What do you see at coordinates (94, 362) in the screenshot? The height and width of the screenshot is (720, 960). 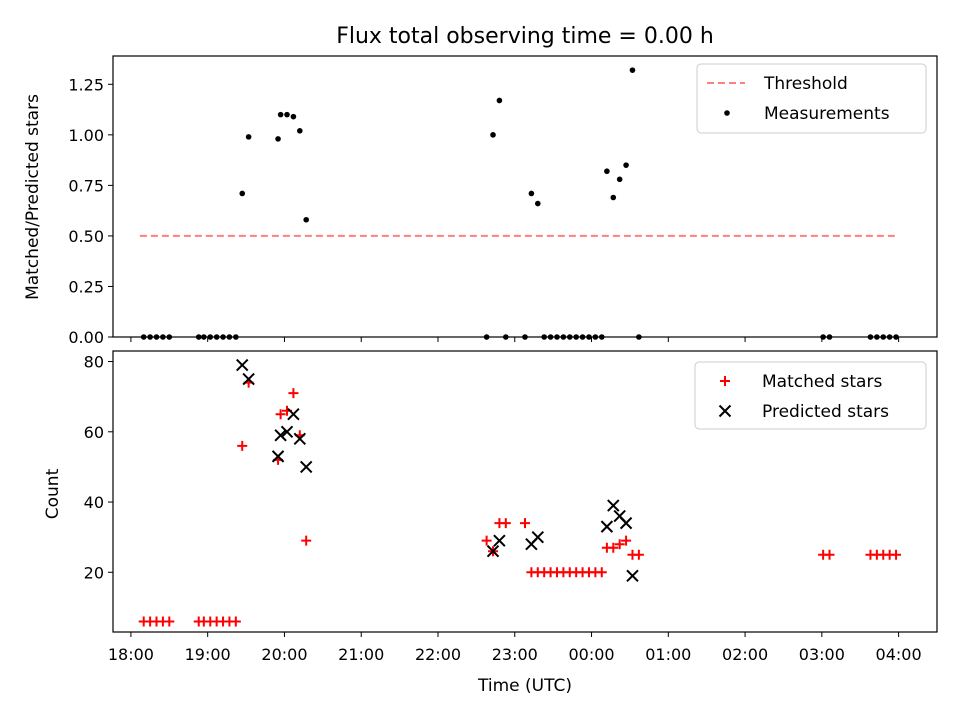 I see `y-tick-label: 80` at bounding box center [94, 362].